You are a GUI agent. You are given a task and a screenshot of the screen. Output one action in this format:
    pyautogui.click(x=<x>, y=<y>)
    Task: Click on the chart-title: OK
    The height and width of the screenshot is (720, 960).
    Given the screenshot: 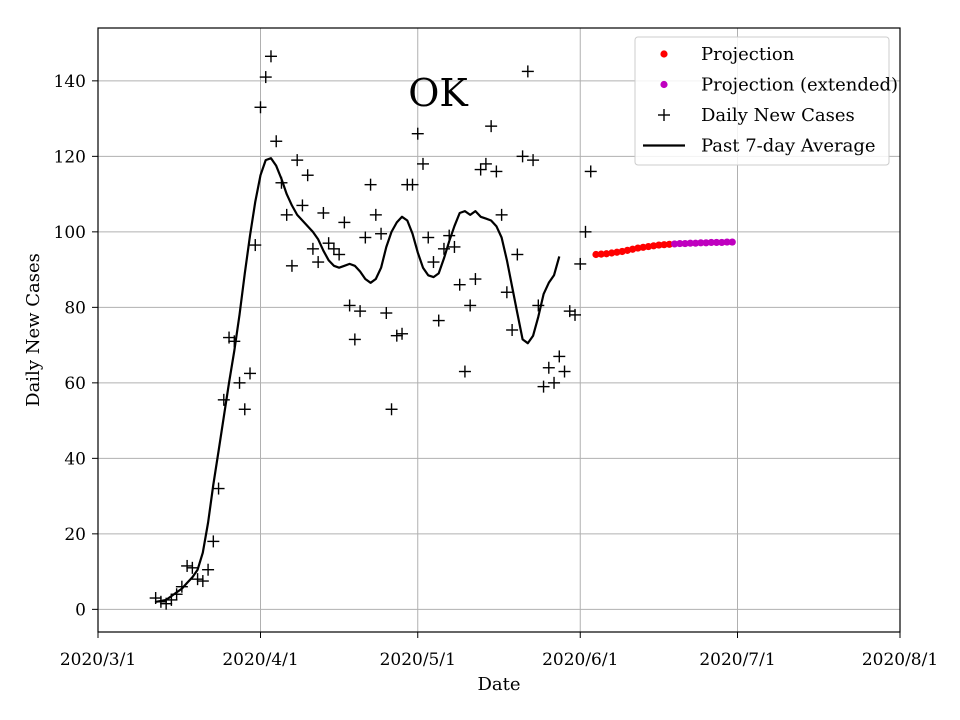 What is the action you would take?
    pyautogui.click(x=438, y=93)
    